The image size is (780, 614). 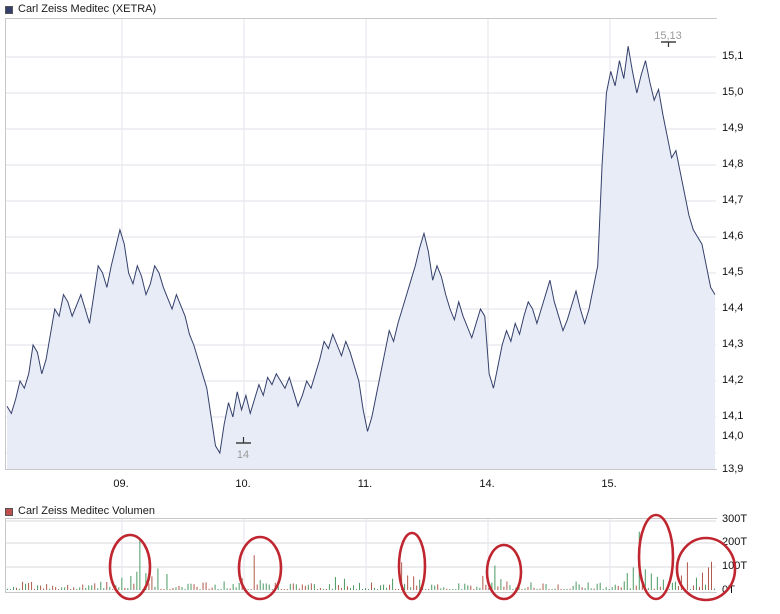 I want to click on x-axis-tick: 10., so click(x=243, y=484).